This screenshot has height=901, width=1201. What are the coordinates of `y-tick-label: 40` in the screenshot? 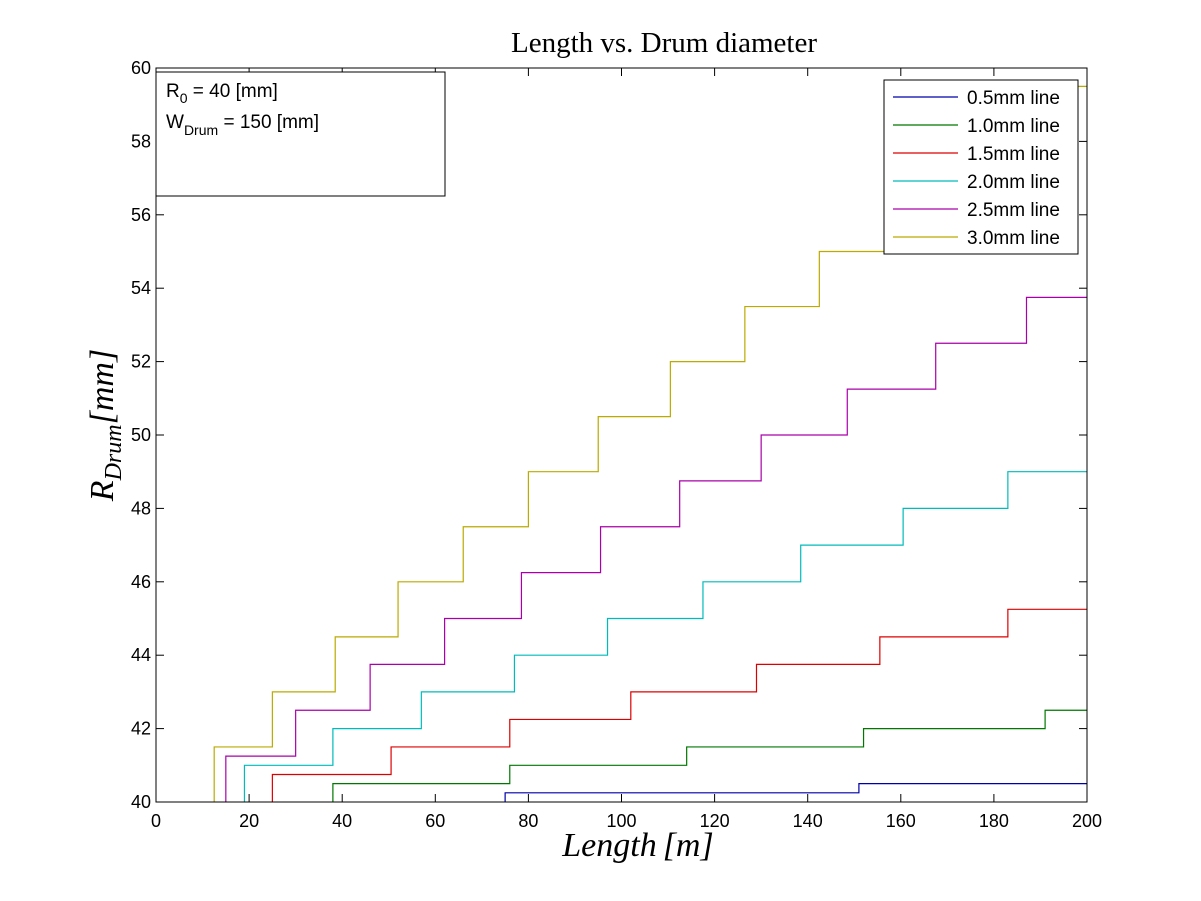 It's located at (141, 802).